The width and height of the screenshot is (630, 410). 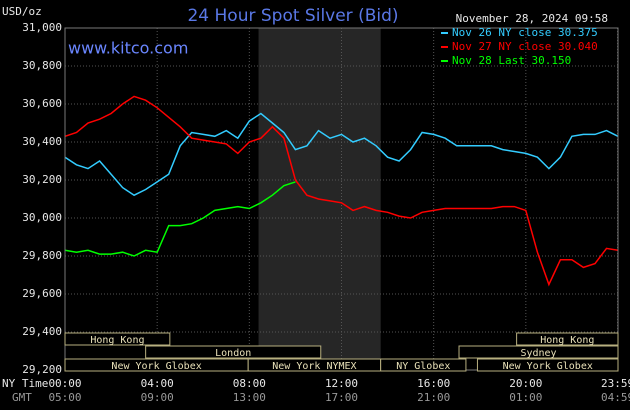 What do you see at coordinates (42, 369) in the screenshot?
I see `y-tick-label: 29,200` at bounding box center [42, 369].